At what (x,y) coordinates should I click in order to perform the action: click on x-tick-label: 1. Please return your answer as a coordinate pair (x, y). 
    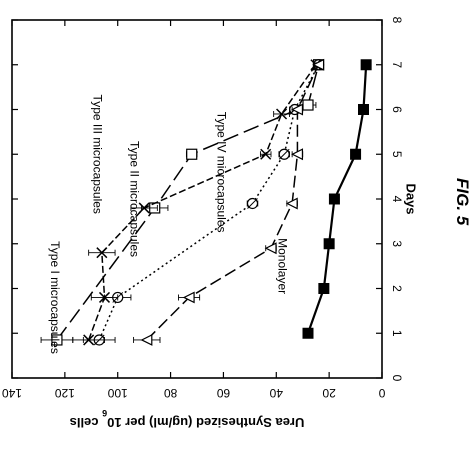
    Looking at the image, I should click on (397, 333).